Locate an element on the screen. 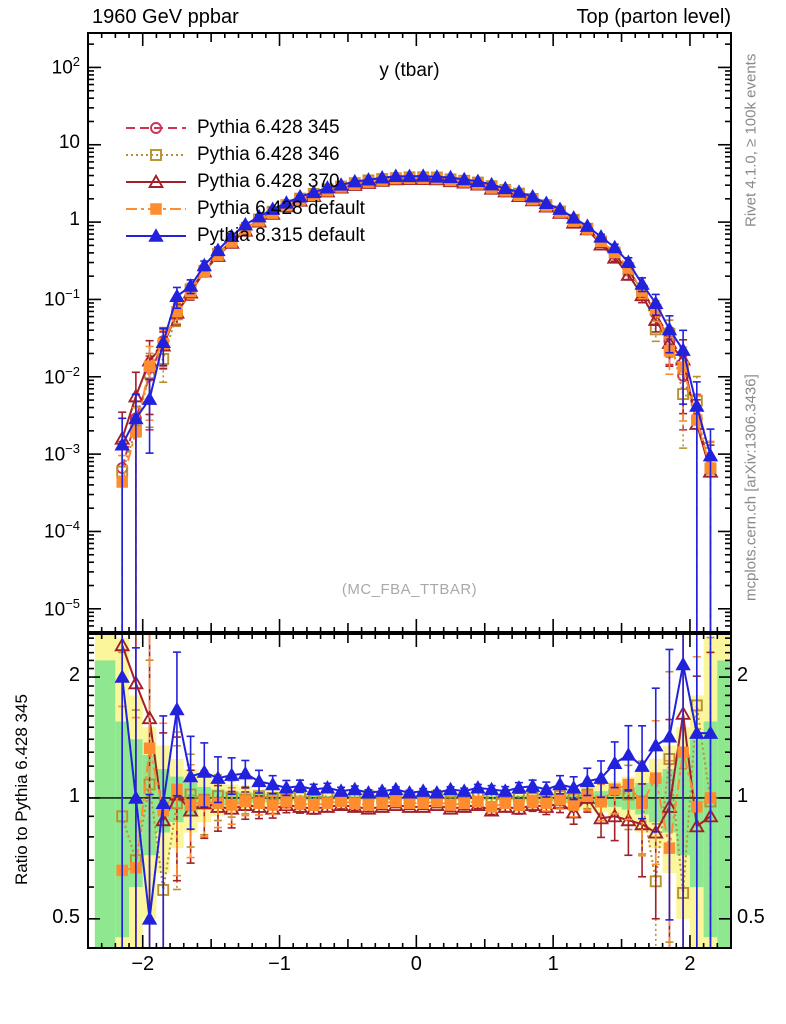  legend-item: Pythia 6.428 345 is located at coordinates (244, 127).